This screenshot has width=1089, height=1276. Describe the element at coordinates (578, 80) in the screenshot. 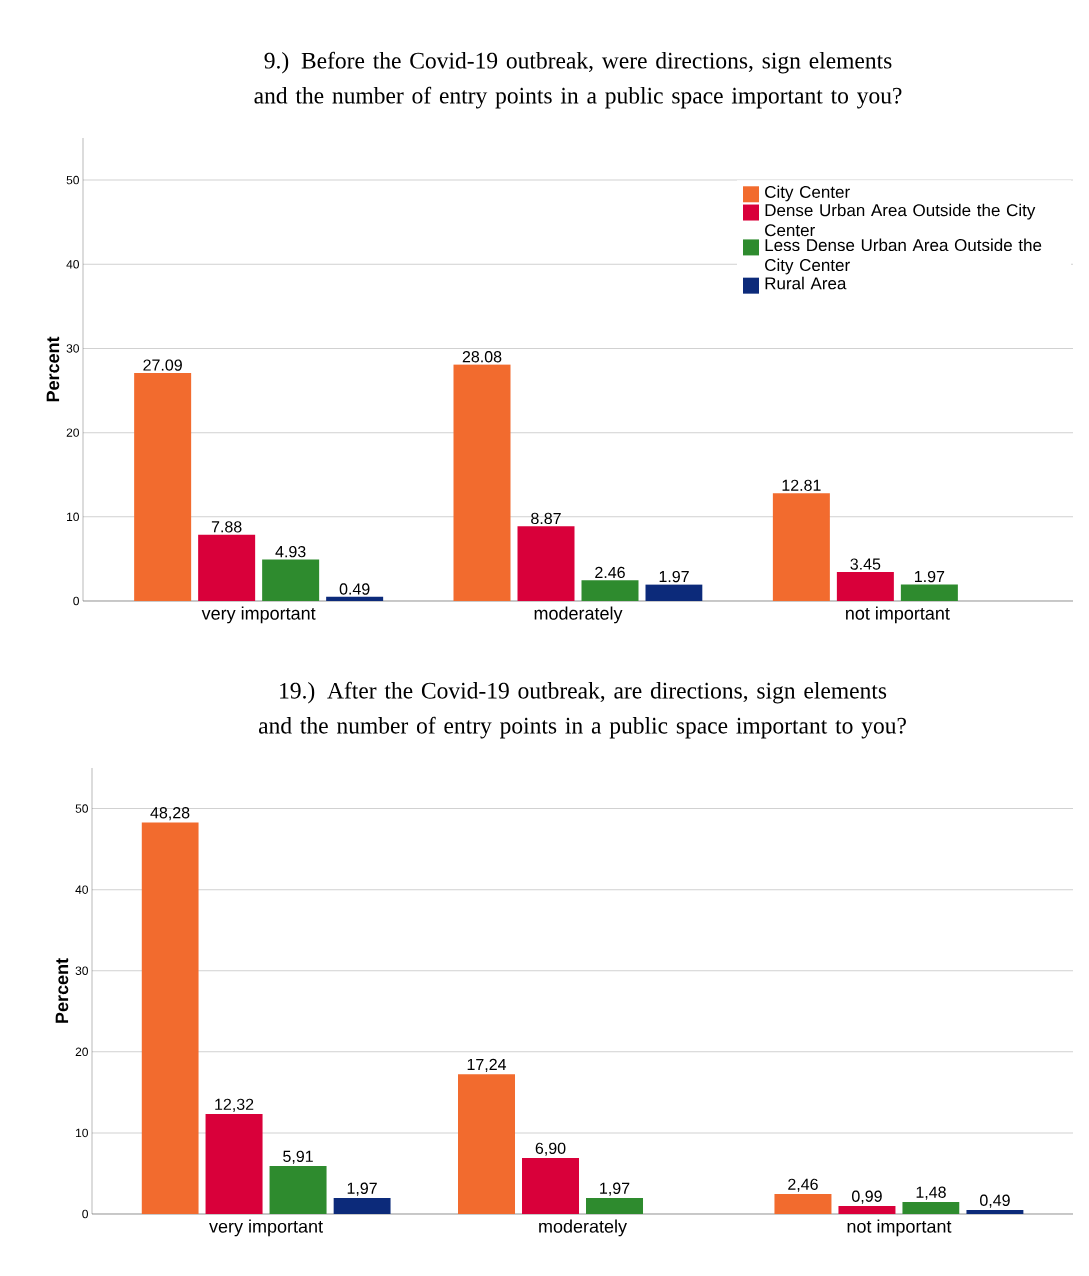

I see `chart-title: 9.) Before the Covid-19 outbreak, were directions, sign elements and the number of entry points in a public space important to you?` at that location.